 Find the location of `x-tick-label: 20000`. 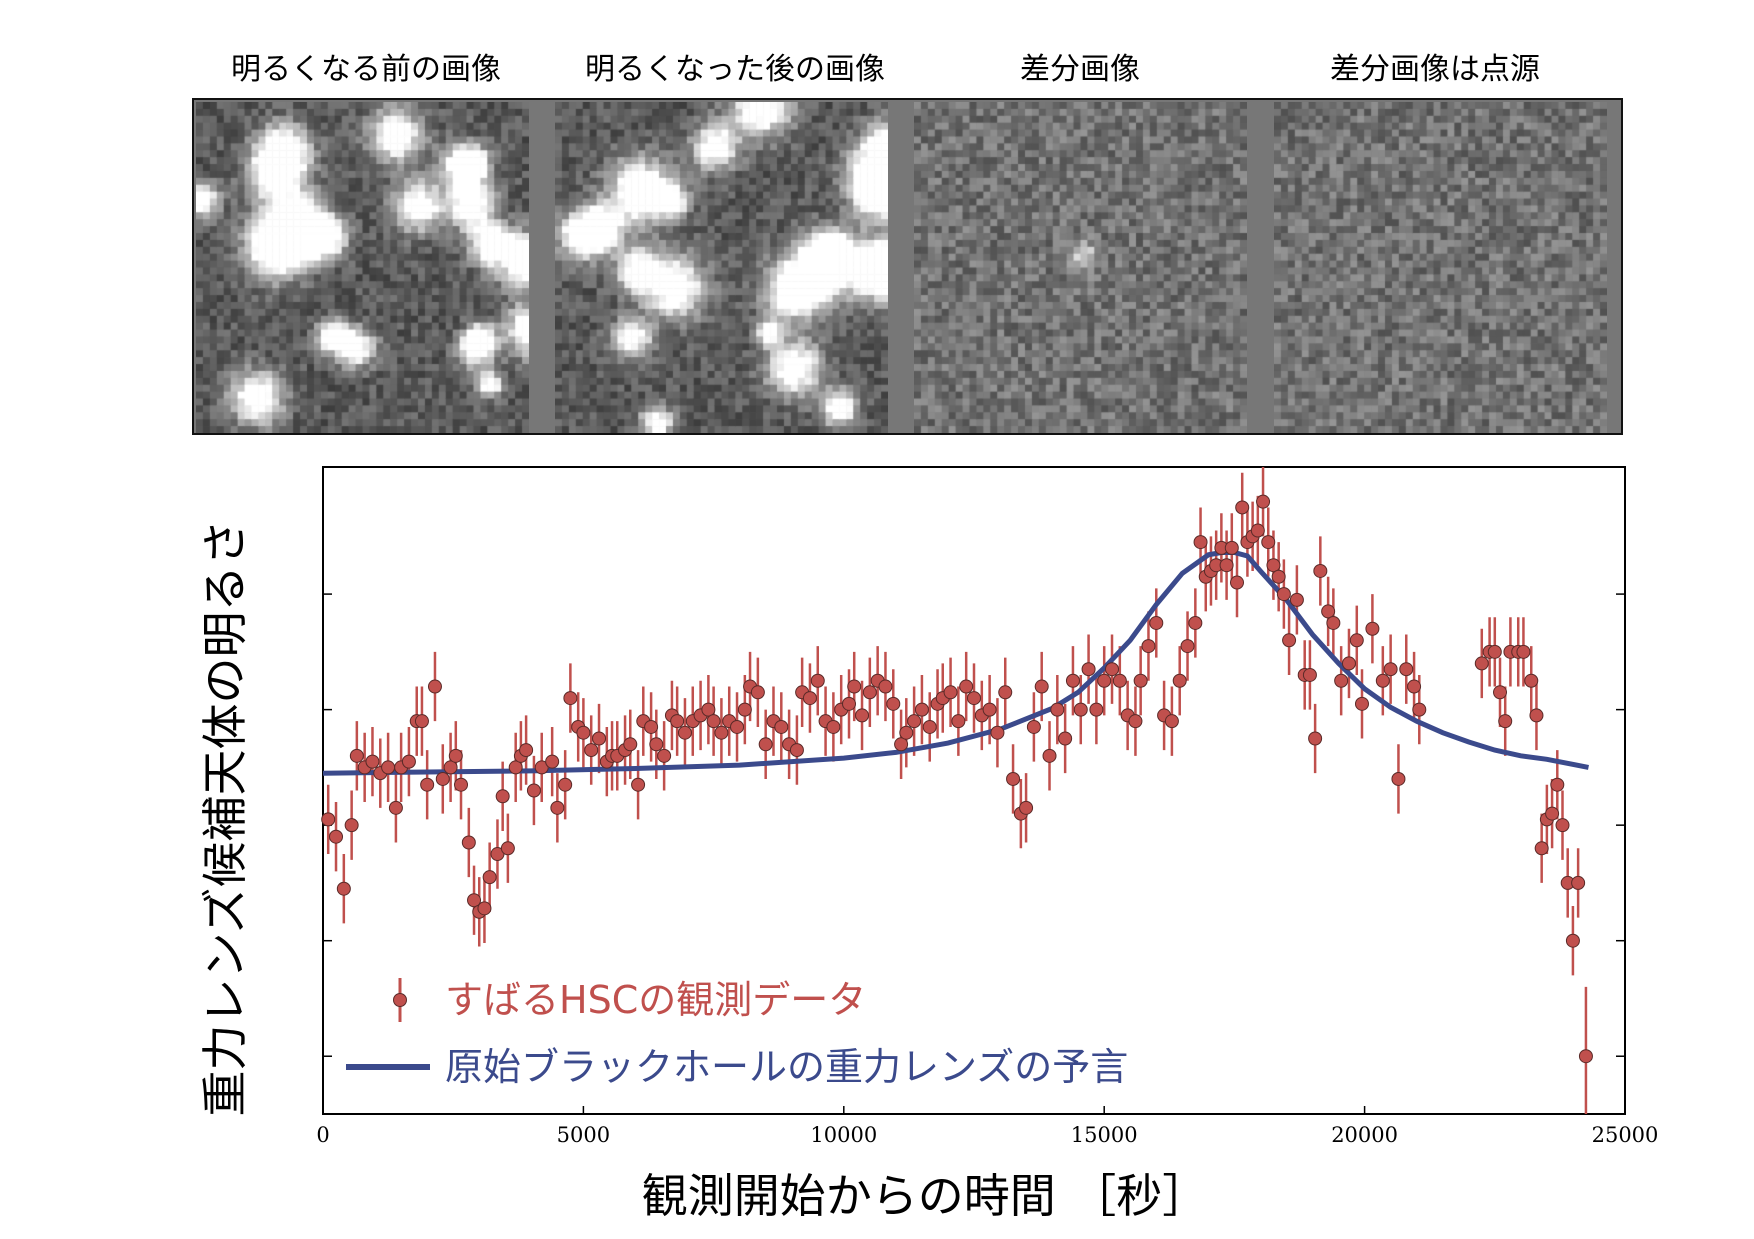

x-tick-label: 20000 is located at coordinates (1364, 1135).